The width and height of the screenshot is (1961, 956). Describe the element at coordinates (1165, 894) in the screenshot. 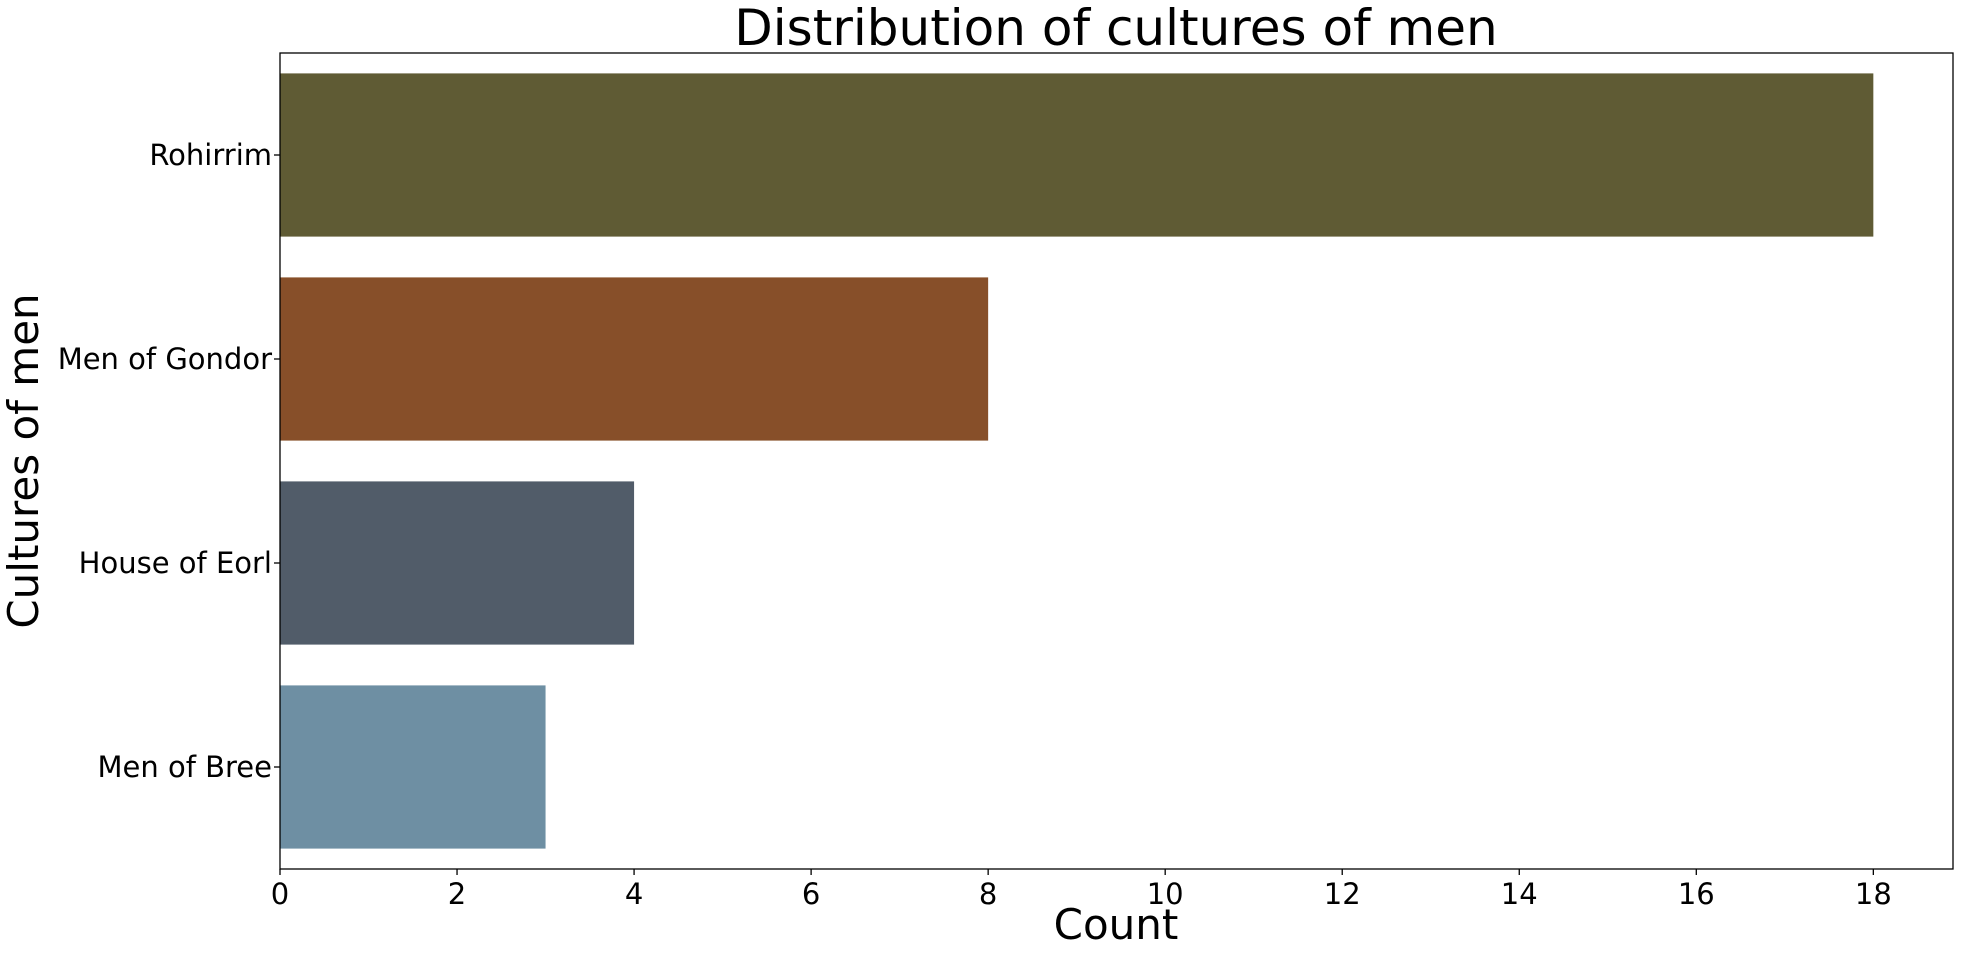

I see `x-tick-label: 10` at that location.